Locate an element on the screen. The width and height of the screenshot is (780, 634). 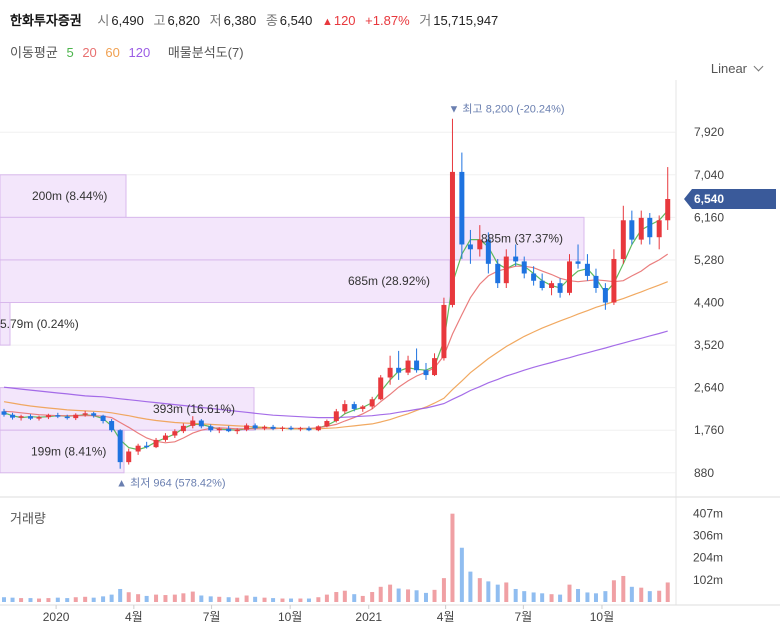
change-value: 120 is located at coordinates (344, 20).